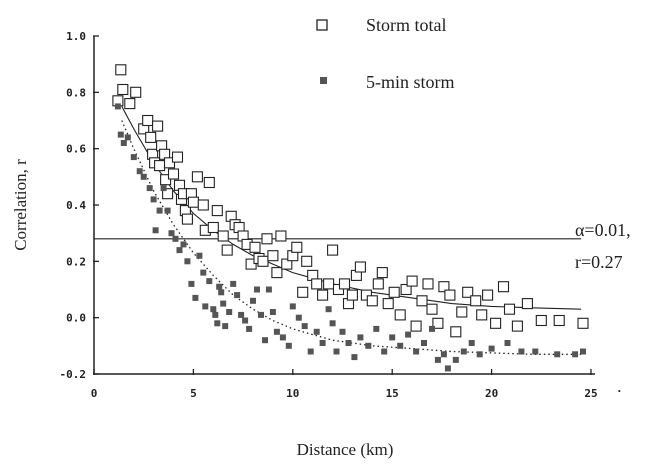  What do you see at coordinates (619, 391) in the screenshot?
I see `stray-mark: ·` at bounding box center [619, 391].